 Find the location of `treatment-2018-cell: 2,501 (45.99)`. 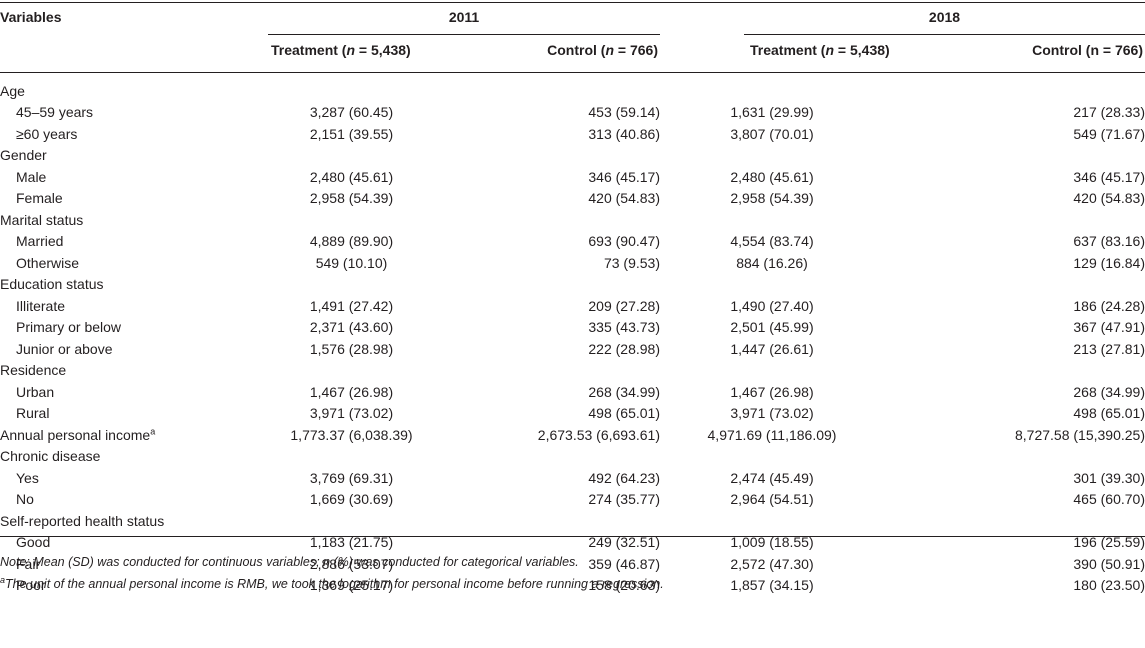

treatment-2018-cell: 2,501 (45.99) is located at coordinates (772, 327).